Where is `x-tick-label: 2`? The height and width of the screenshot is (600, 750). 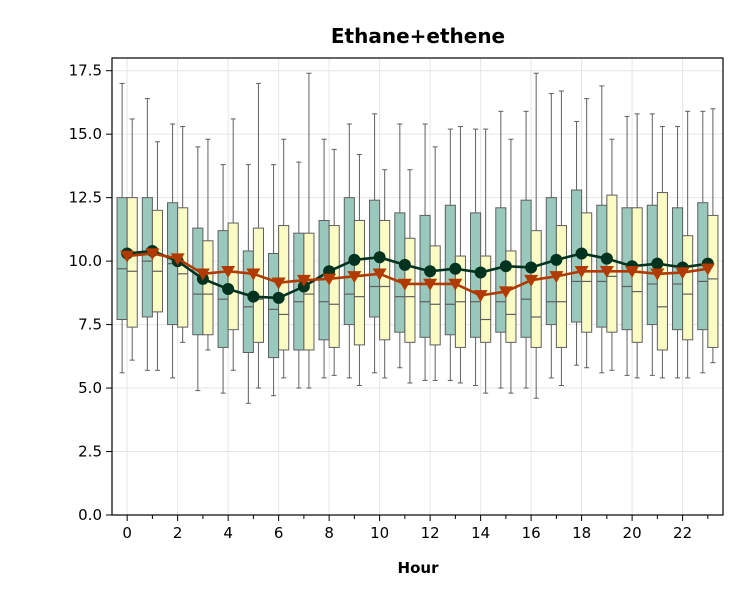
x-tick-label: 2 is located at coordinates (178, 533).